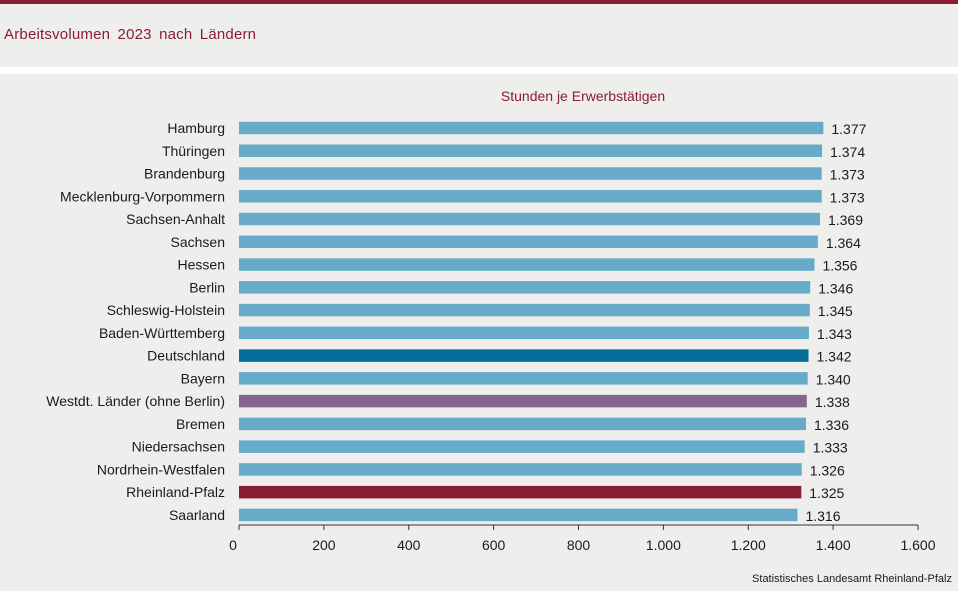 This screenshot has height=591, width=958. I want to click on x-tick-label: 1.400, so click(833, 545).